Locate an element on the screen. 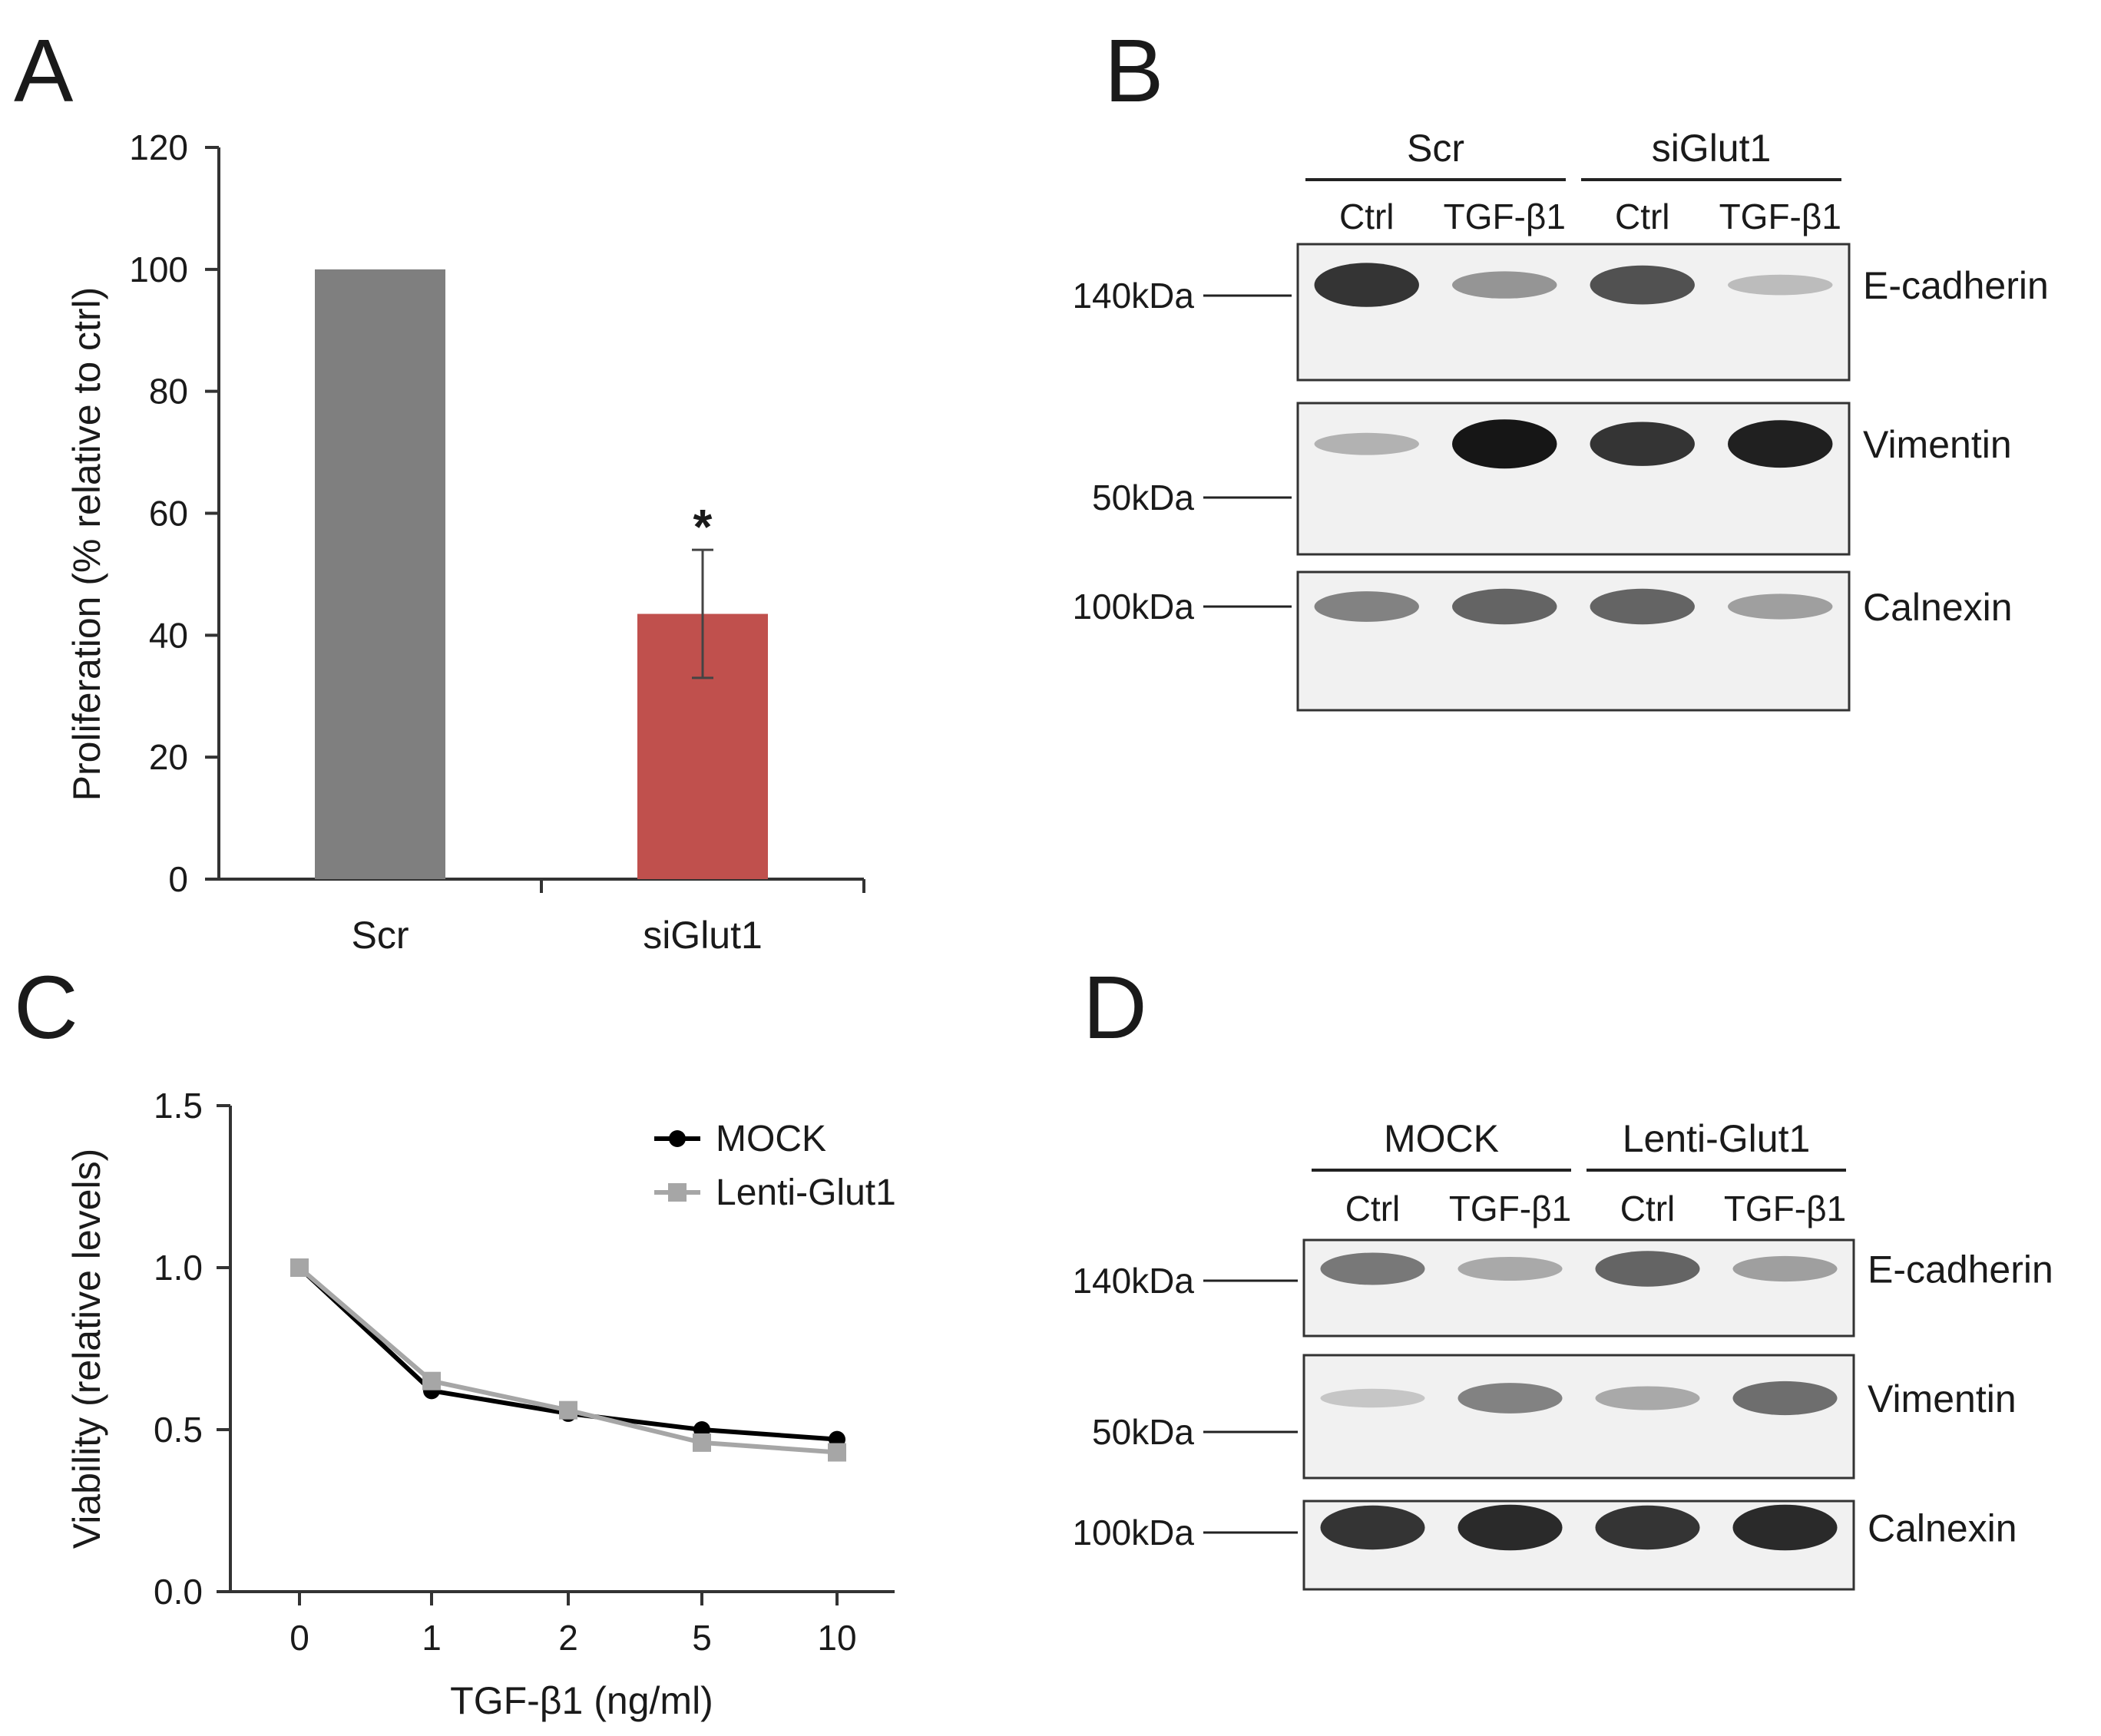  significance-marker: * is located at coordinates (703, 526).